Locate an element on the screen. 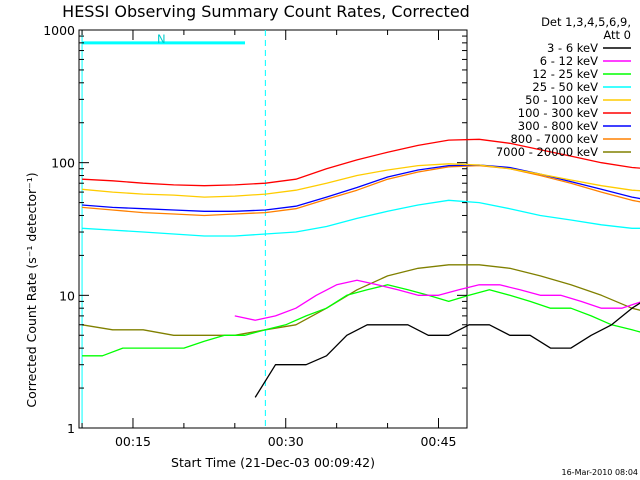  y-axis-label: Corrected Count Rate (s⁻¹ detector⁻¹) is located at coordinates (31, 289).